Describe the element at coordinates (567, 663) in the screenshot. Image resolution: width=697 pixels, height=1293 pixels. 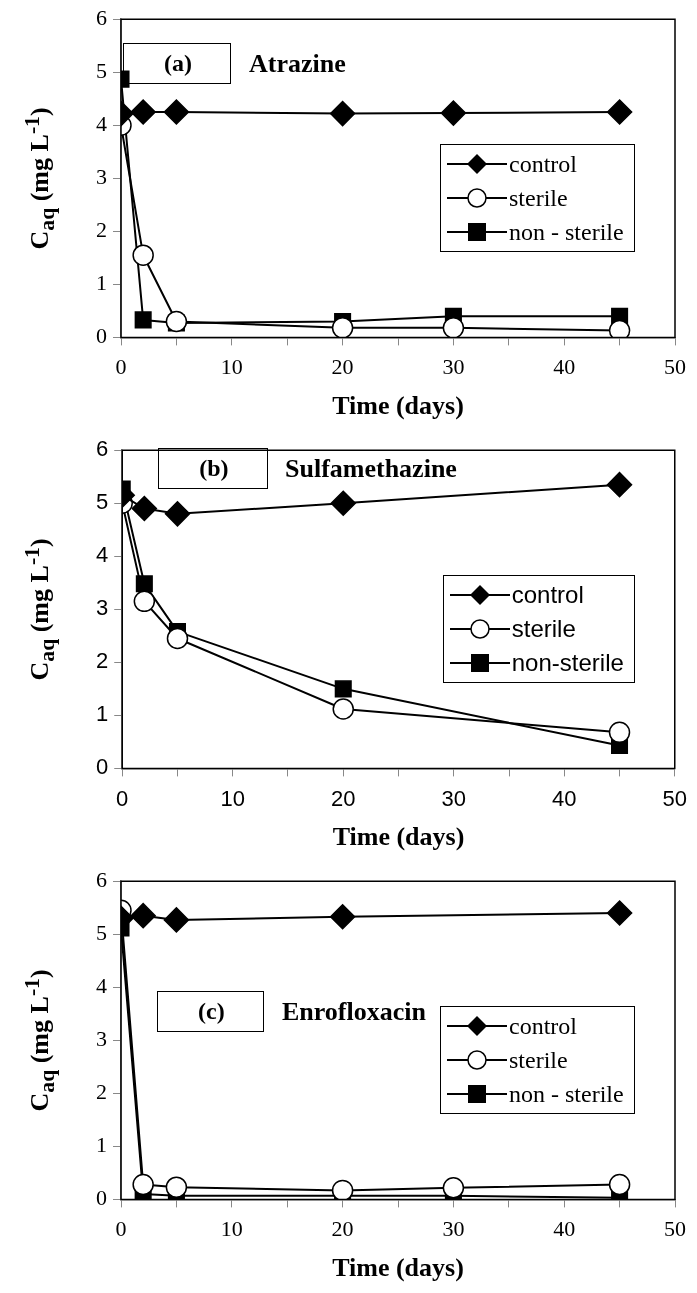
I see `legend-label: non-sterile` at that location.